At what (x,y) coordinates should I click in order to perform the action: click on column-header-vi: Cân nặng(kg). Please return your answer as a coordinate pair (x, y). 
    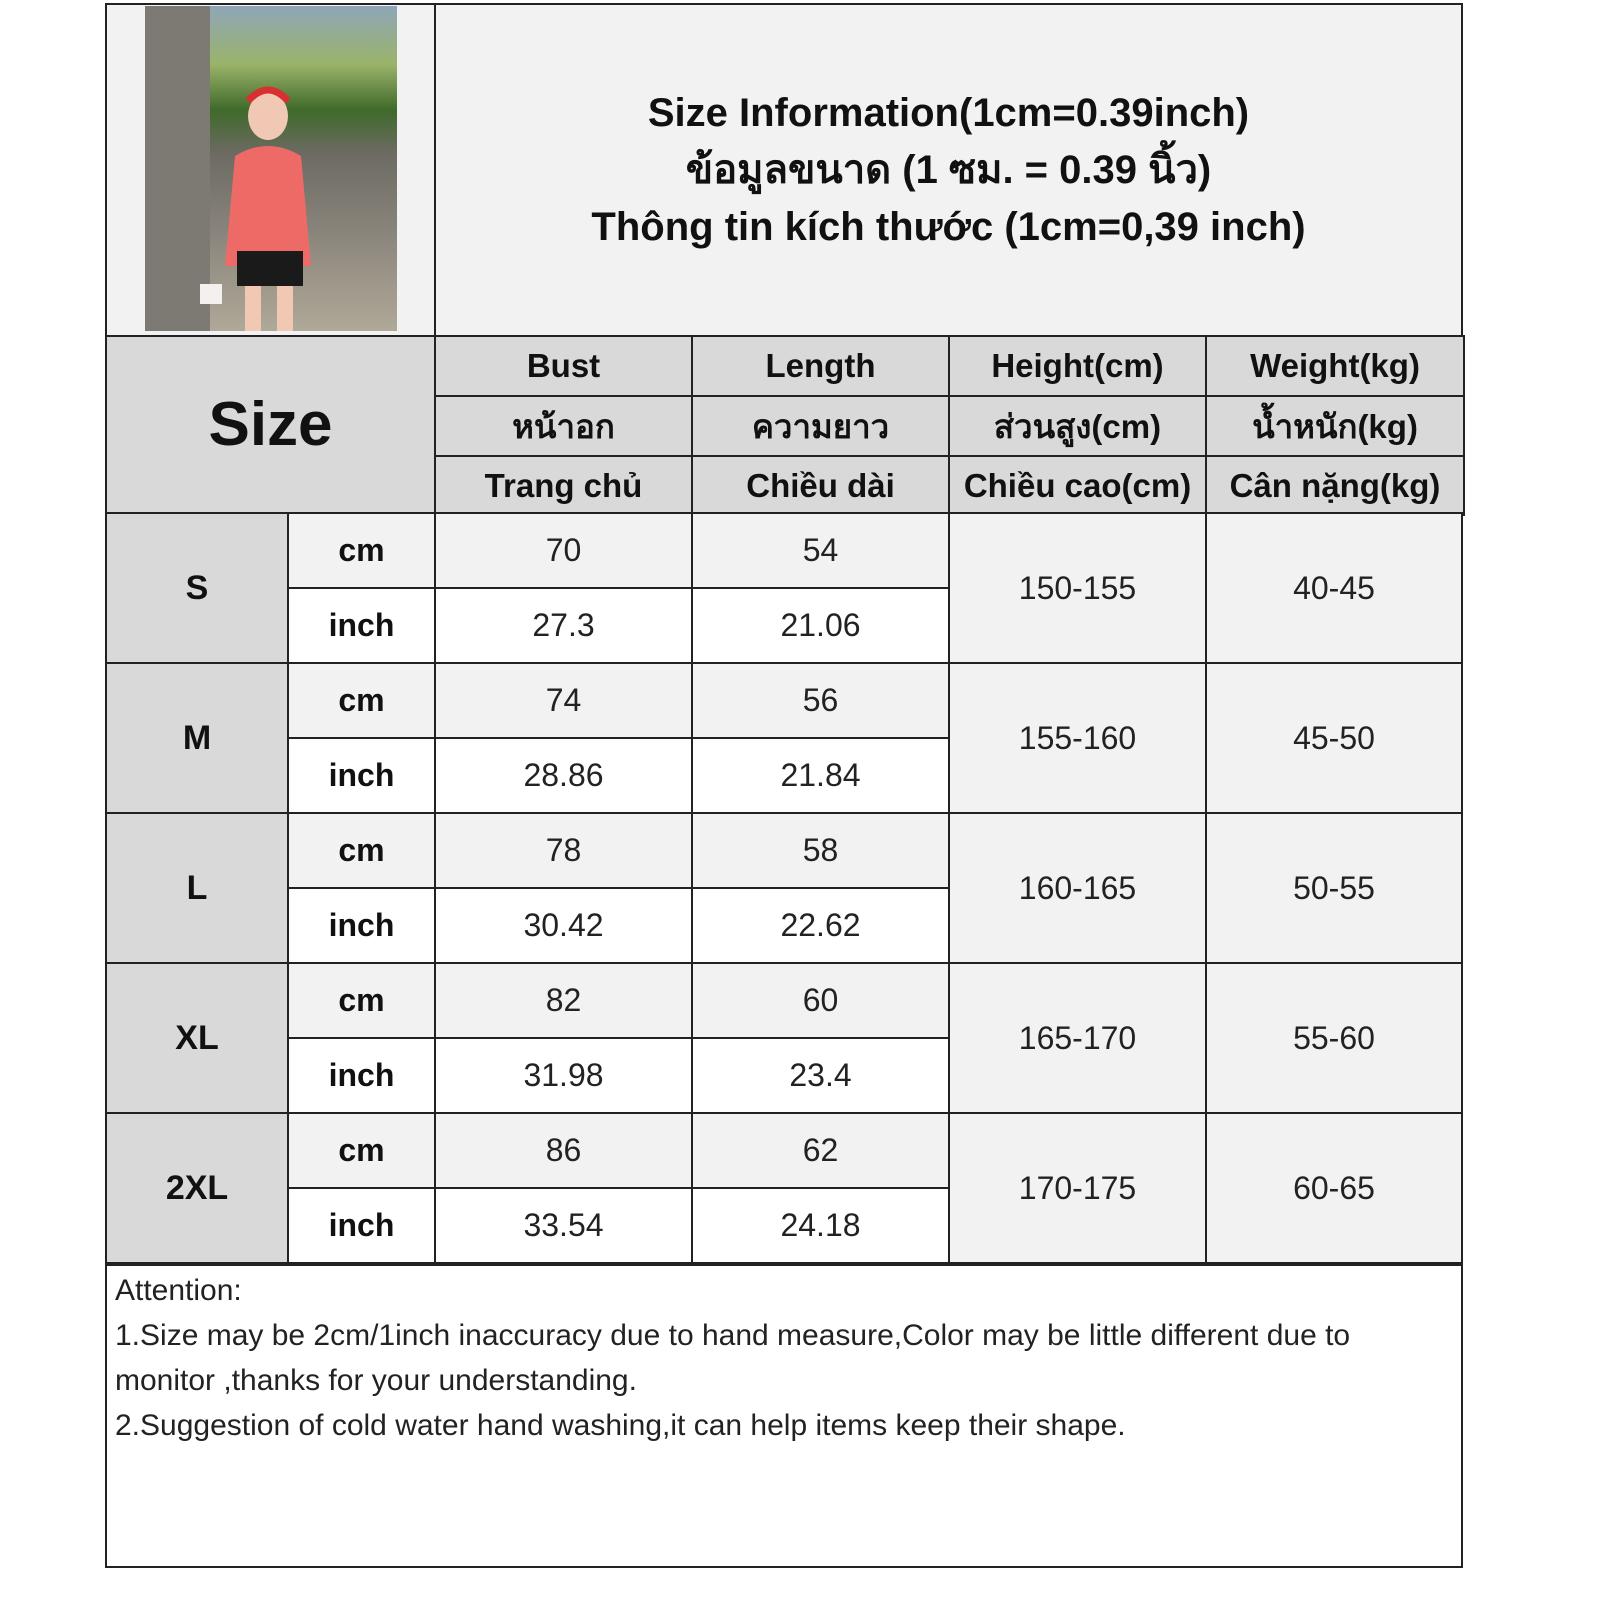
    Looking at the image, I should click on (1335, 485).